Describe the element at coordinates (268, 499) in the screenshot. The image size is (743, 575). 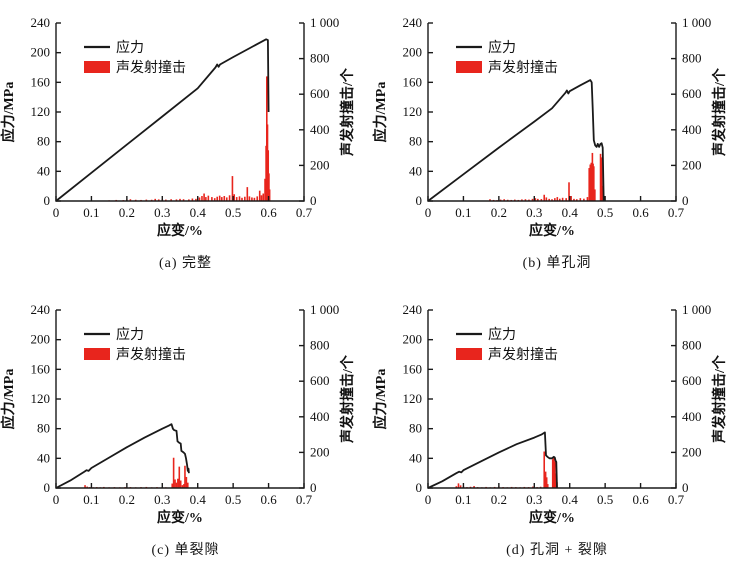
I see `svg-text: 0.6` at that location.